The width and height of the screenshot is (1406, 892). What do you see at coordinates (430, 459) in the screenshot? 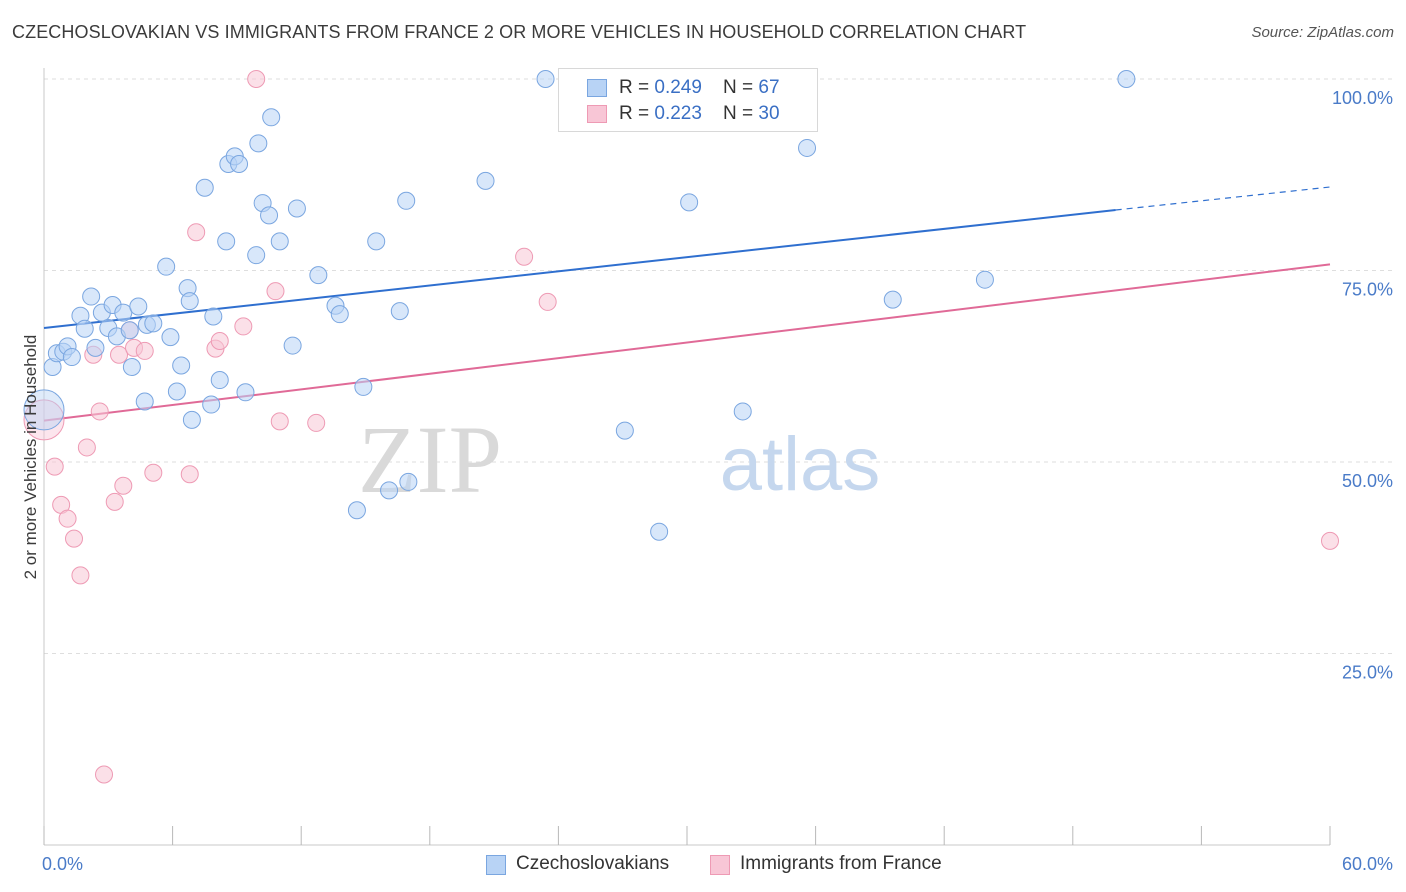
I see `watermark-zip: ZIP` at bounding box center [430, 459].